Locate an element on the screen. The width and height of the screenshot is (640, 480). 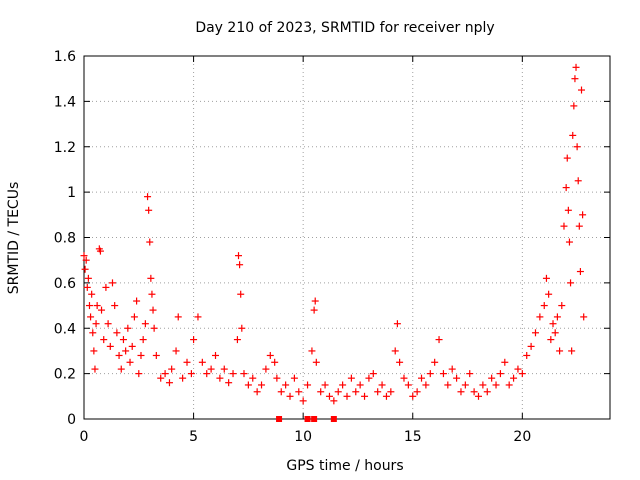
baseline-markers is located at coordinates (306, 419).